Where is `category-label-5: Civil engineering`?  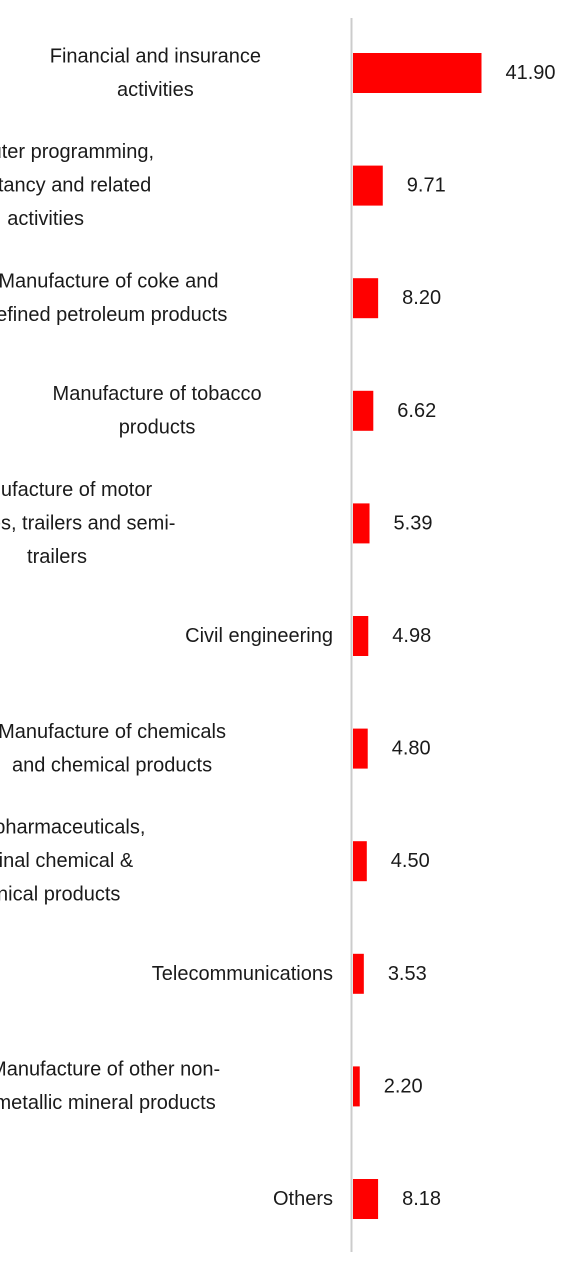 category-label-5: Civil engineering is located at coordinates (259, 636).